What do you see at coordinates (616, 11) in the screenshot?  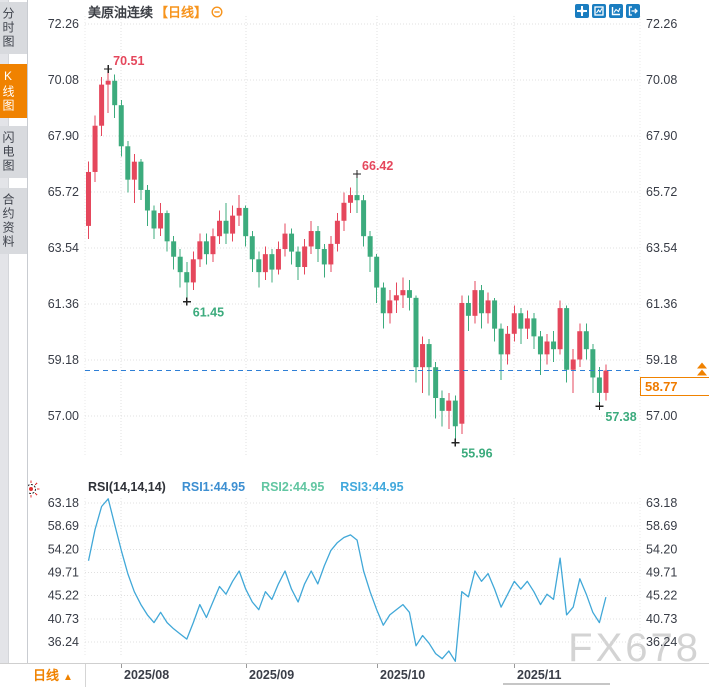 I see `axis-chart-icon` at bounding box center [616, 11].